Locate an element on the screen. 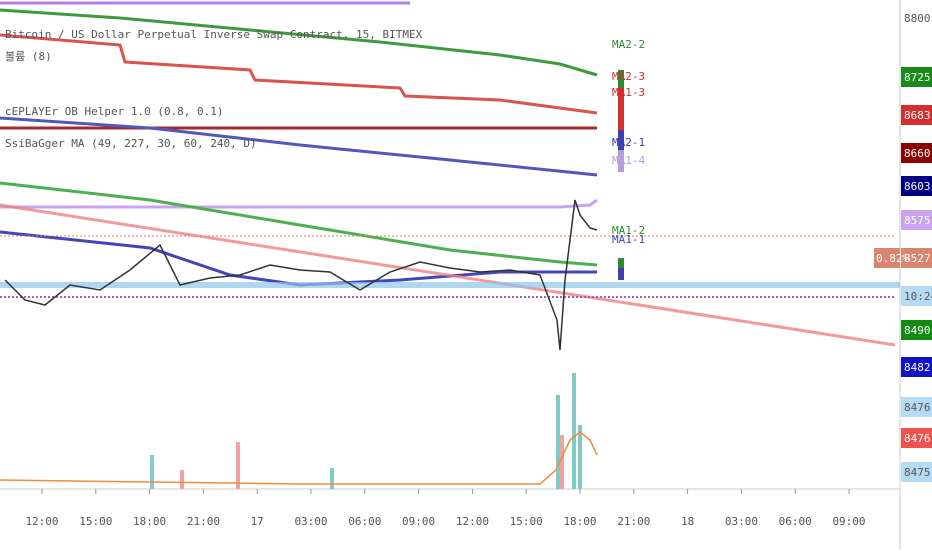  ma-label: MA2-3 is located at coordinates (628, 76).